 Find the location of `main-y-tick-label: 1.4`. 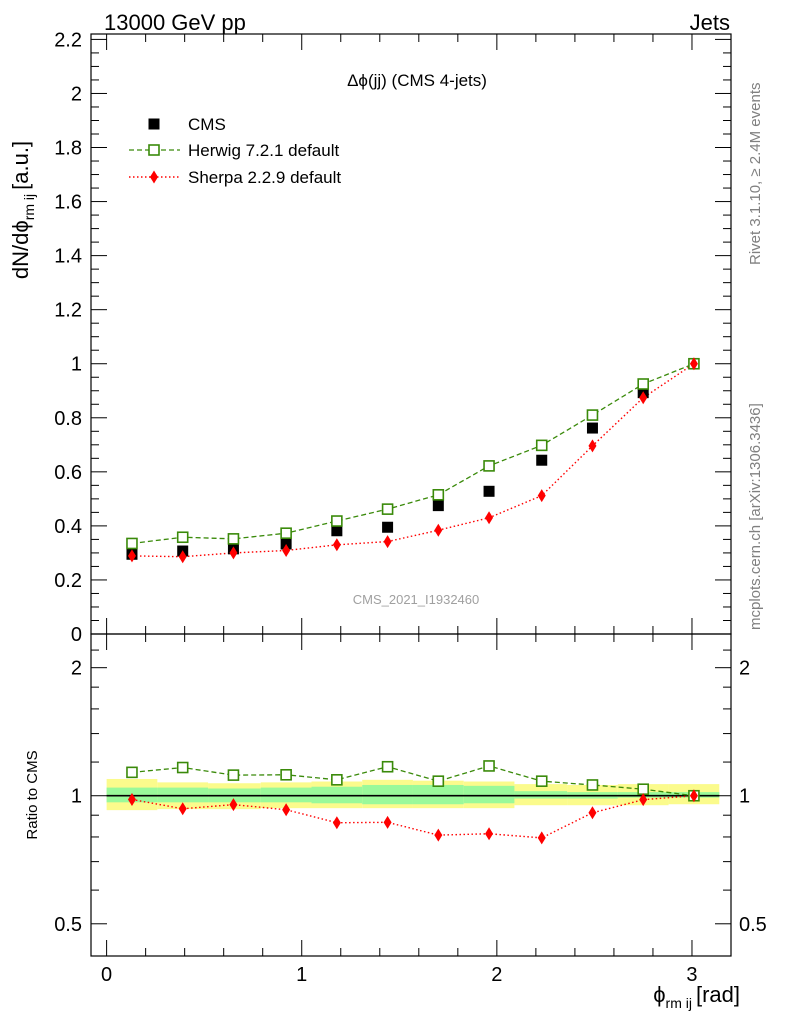

main-y-tick-label: 1.4 is located at coordinates (68, 257).